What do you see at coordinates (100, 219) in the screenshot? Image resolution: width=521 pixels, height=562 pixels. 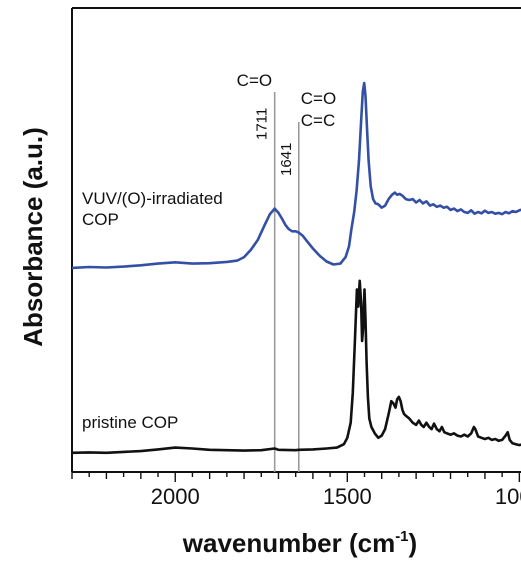 I see `series-label-irradiated: COP` at bounding box center [100, 219].